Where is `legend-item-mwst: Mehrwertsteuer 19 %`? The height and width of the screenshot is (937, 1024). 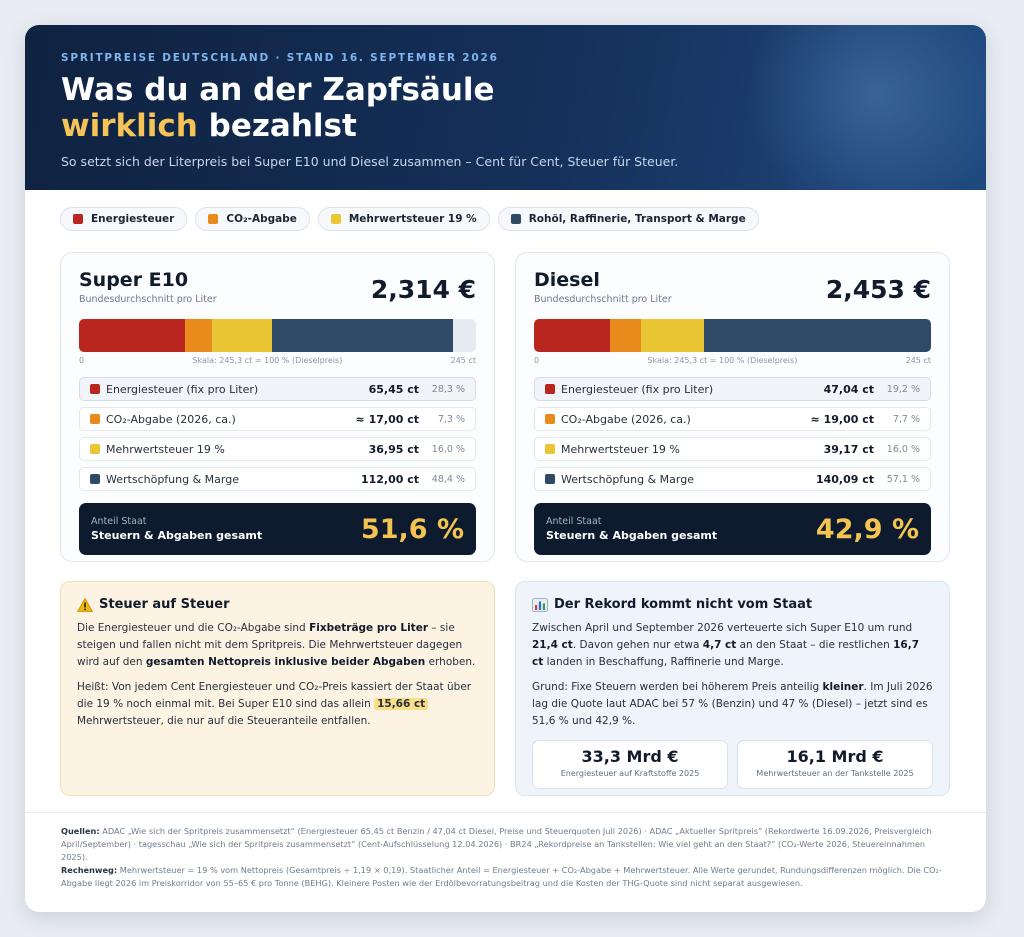 legend-item-mwst: Mehrwertsteuer 19 % is located at coordinates (403, 219).